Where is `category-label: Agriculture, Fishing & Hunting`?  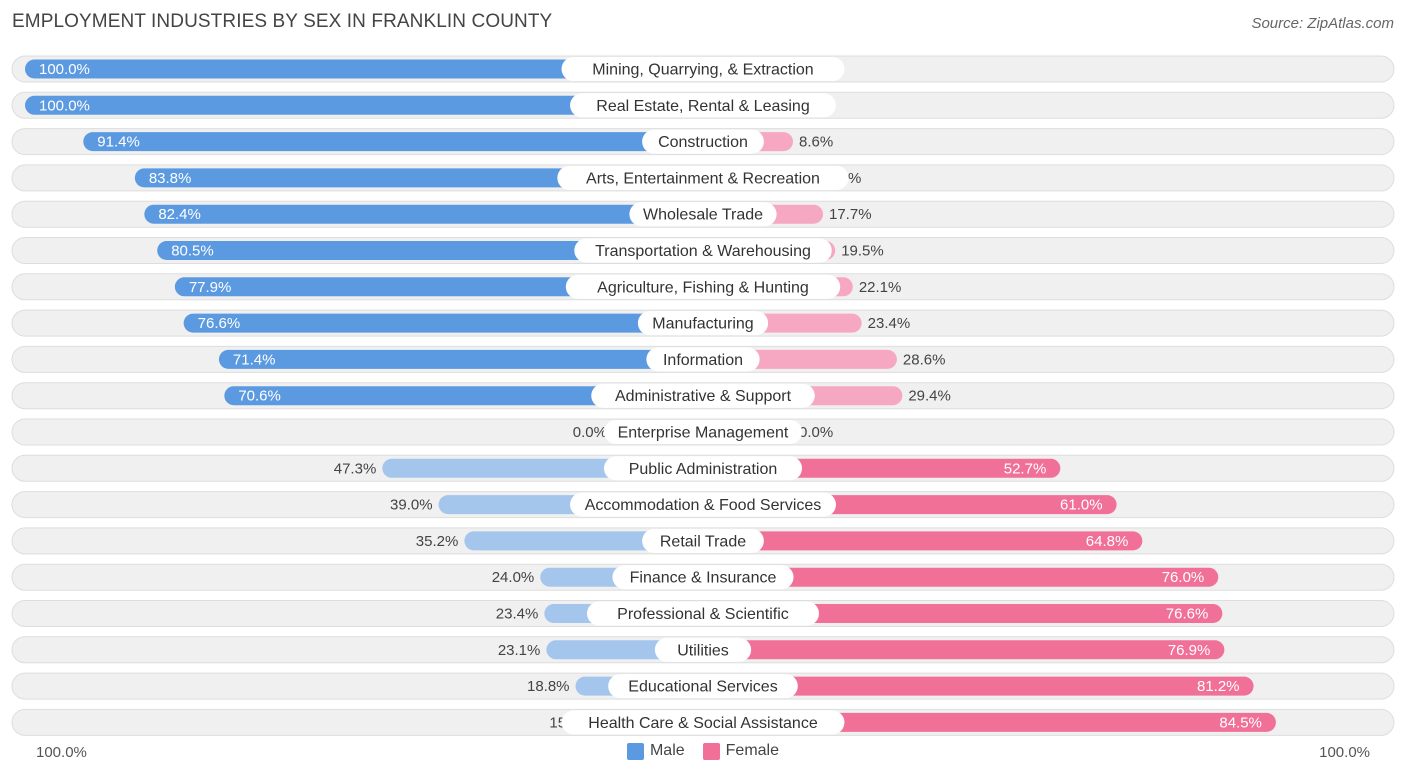 category-label: Agriculture, Fishing & Hunting is located at coordinates (703, 287).